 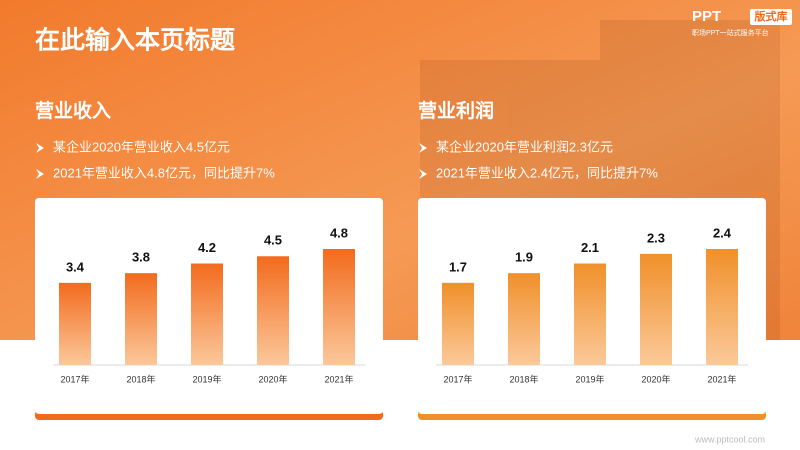 I want to click on logo: PPT 版式库 职场PPT一站式服务平台, so click(x=742, y=22).